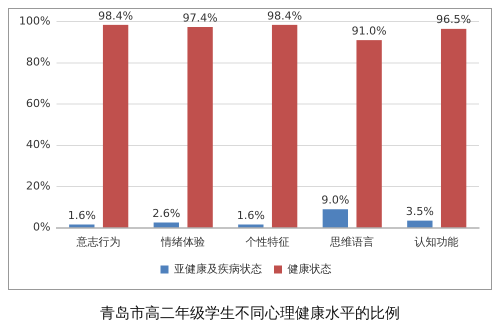 The height and width of the screenshot is (333, 500). I want to click on data-label: 96.5%, so click(454, 19).